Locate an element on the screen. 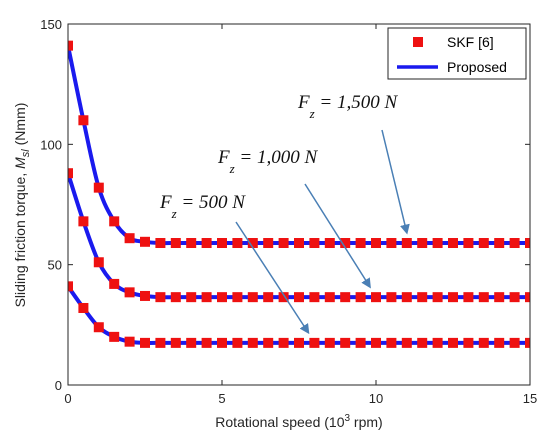 This screenshot has width=555, height=440. x-tick-label: 15 is located at coordinates (530, 398).